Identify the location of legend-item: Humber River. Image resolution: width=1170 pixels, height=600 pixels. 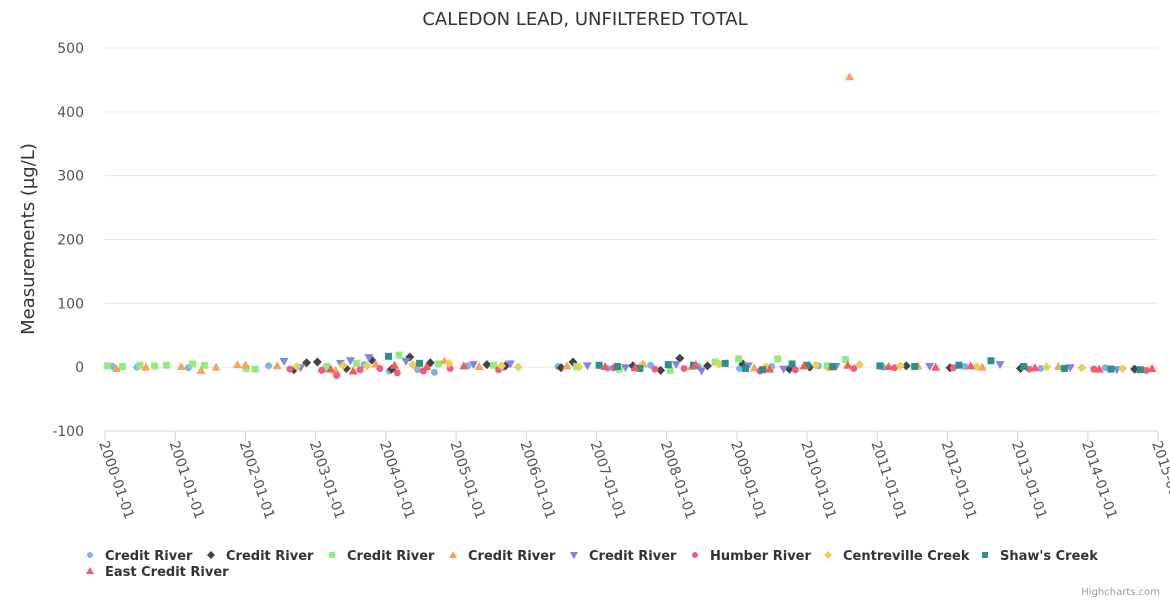
(751, 556).